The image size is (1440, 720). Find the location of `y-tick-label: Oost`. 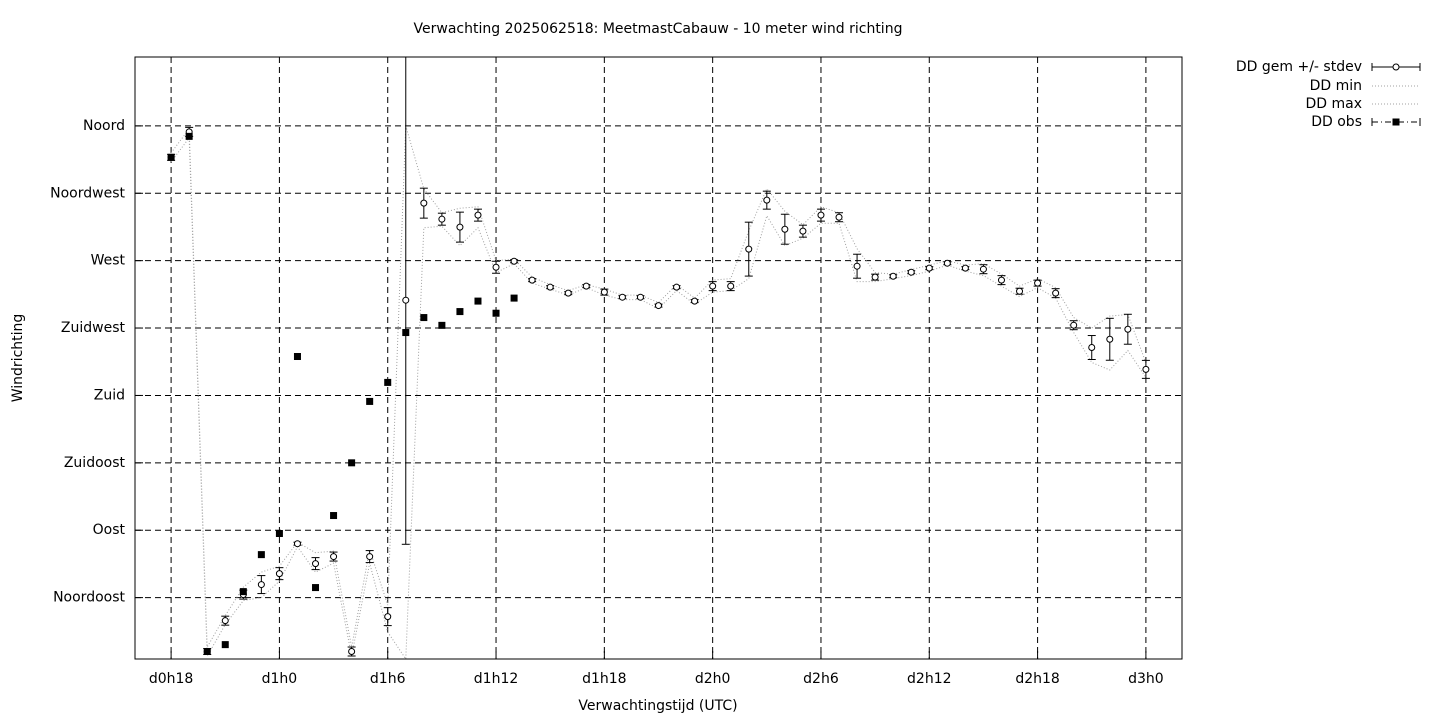

y-tick-label: Oost is located at coordinates (109, 530).